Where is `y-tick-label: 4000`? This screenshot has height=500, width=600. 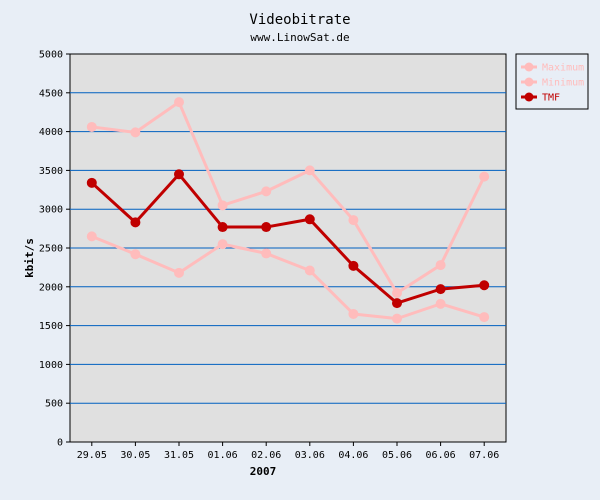
y-tick-label: 4000 is located at coordinates (51, 132).